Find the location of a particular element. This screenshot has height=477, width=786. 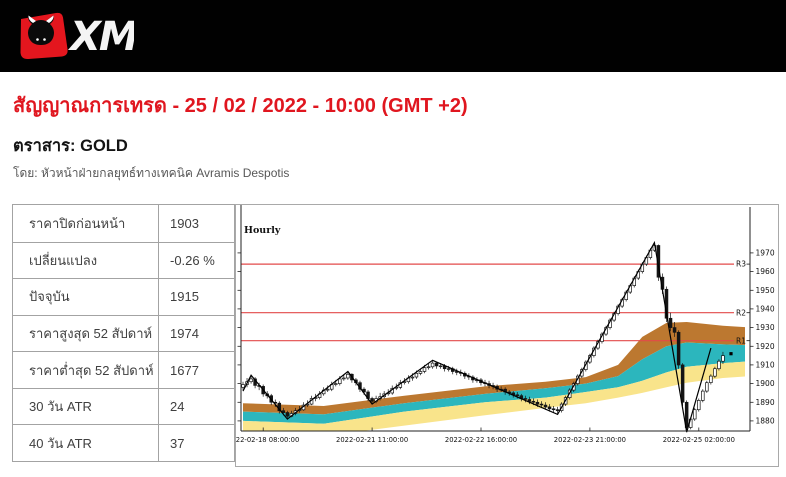

table-row: 30 วัน ATR 24 is located at coordinates (123, 406).